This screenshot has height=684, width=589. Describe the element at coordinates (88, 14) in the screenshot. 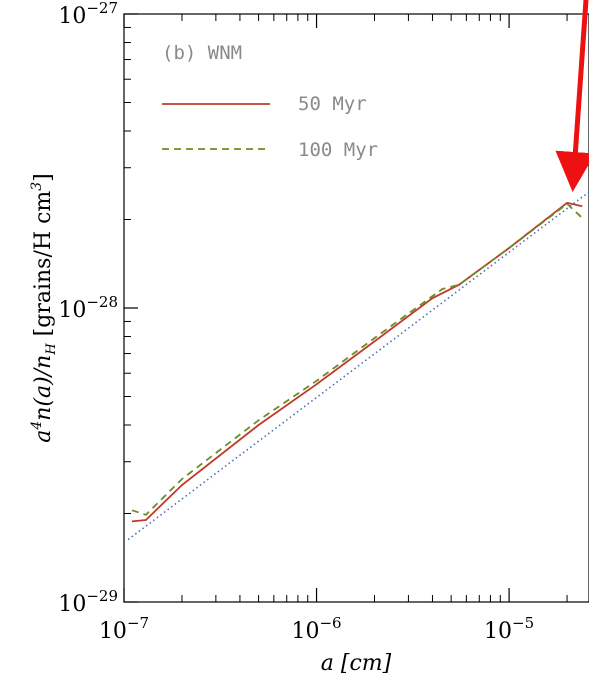

I see `y-tick-label: 10−27` at that location.